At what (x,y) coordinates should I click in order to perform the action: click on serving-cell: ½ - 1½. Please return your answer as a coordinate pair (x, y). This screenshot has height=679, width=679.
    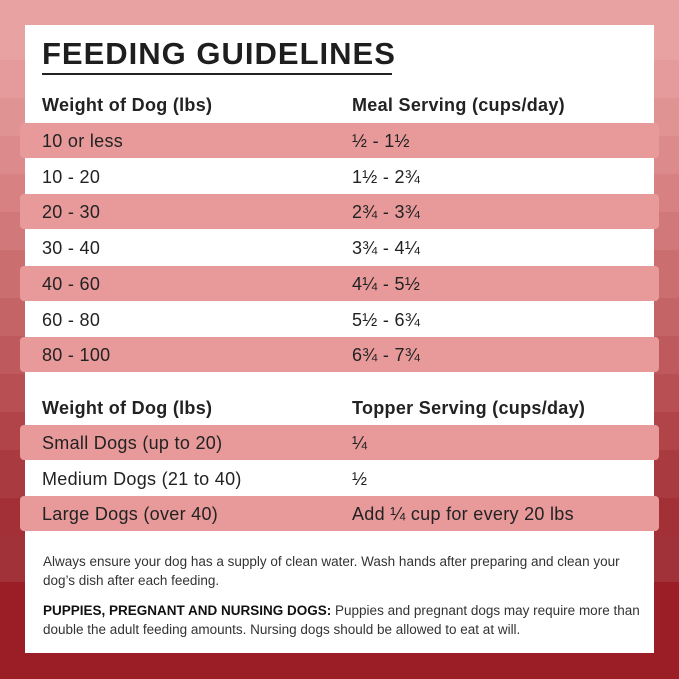
    Looking at the image, I should click on (381, 141).